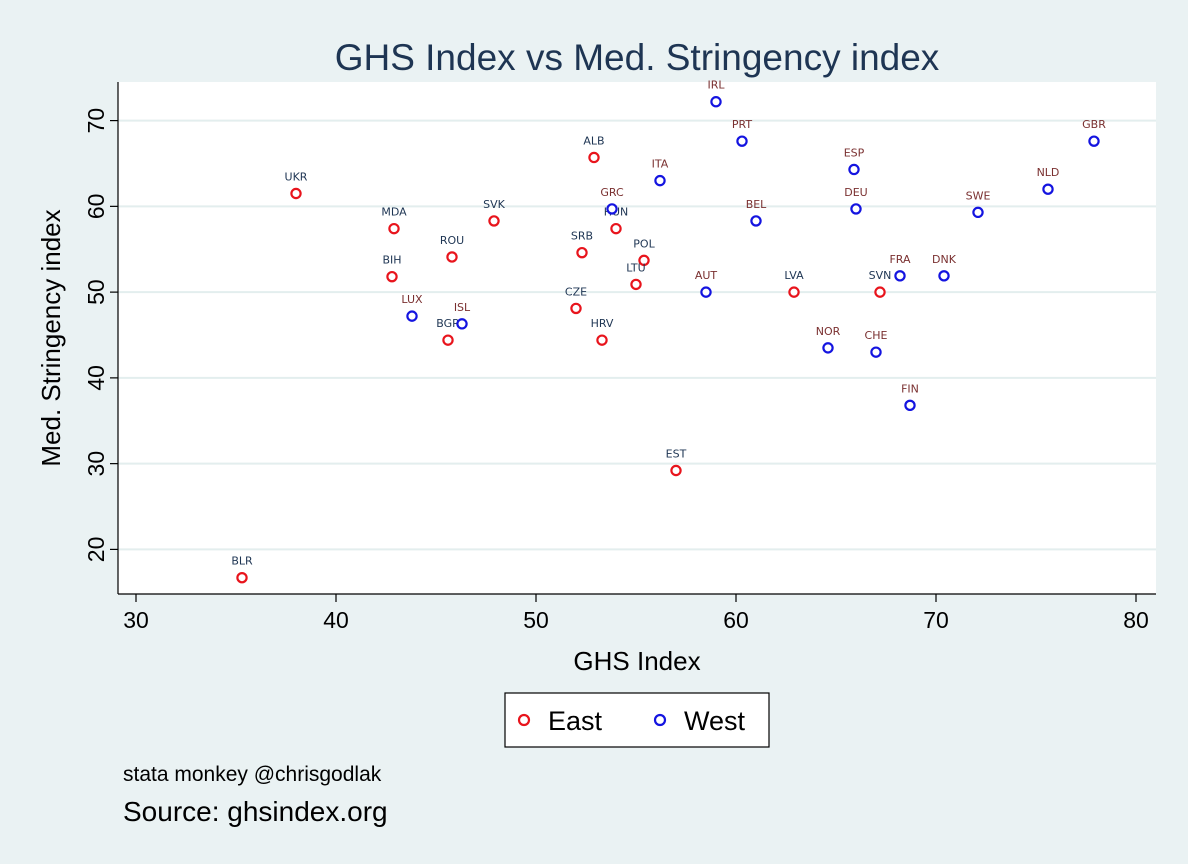  Describe the element at coordinates (616, 228) in the screenshot. I see `point-hun` at that location.